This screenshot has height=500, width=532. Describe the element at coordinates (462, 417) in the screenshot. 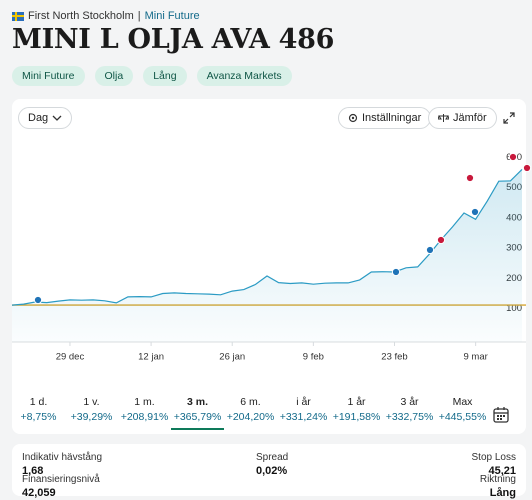

I see `period-change: +445,55%` at that location.